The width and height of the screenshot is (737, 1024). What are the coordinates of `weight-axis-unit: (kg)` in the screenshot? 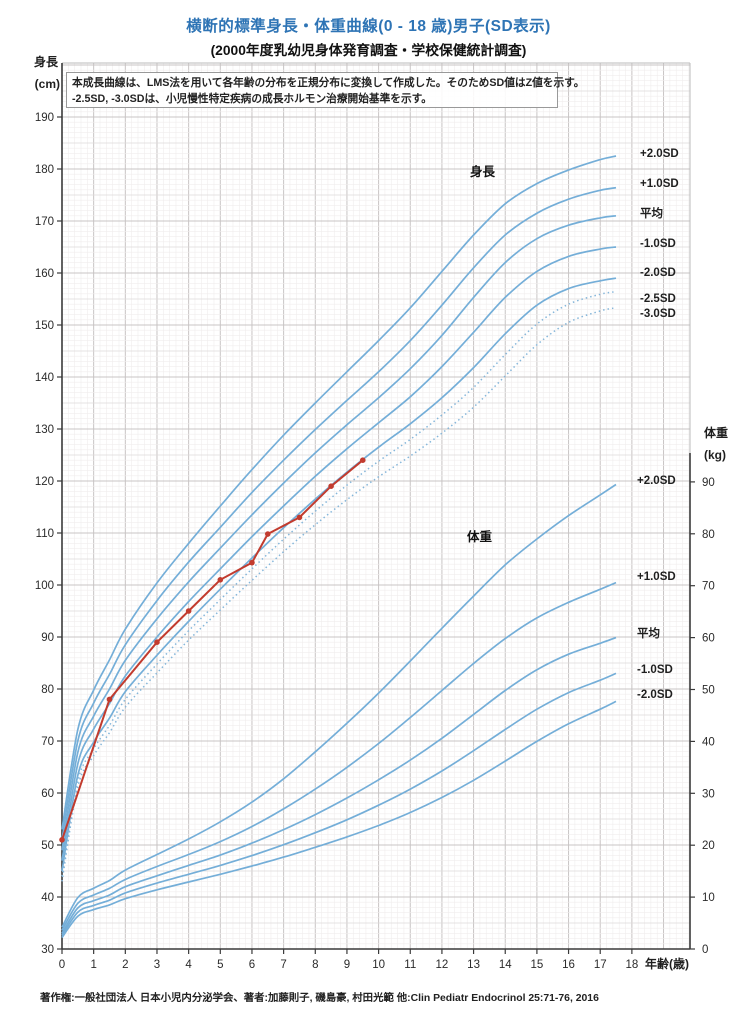 It's located at (715, 455).